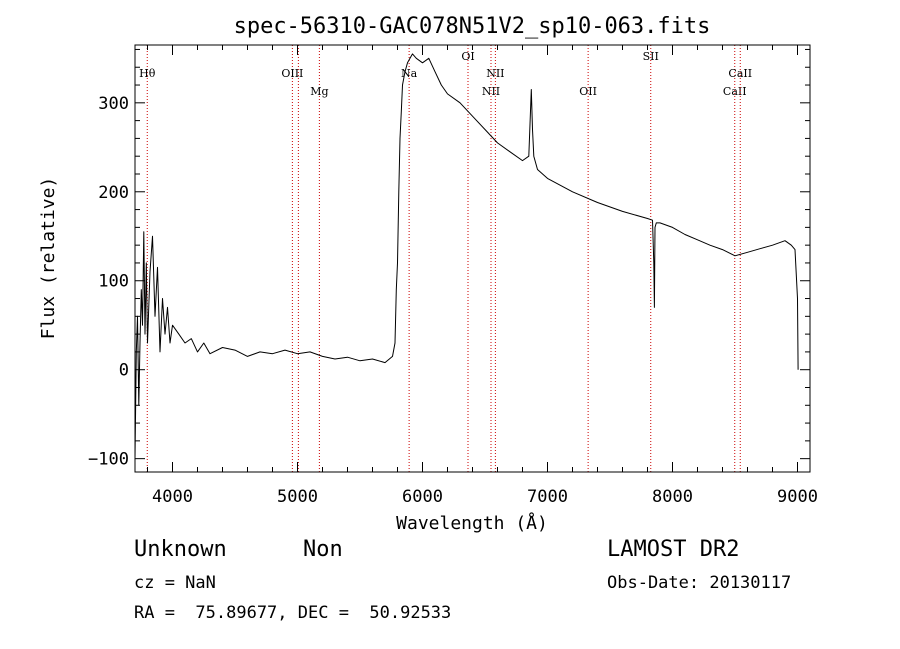 The image size is (900, 649). What do you see at coordinates (175, 583) in the screenshot?
I see `redshift-cz: cz = NaN` at bounding box center [175, 583].